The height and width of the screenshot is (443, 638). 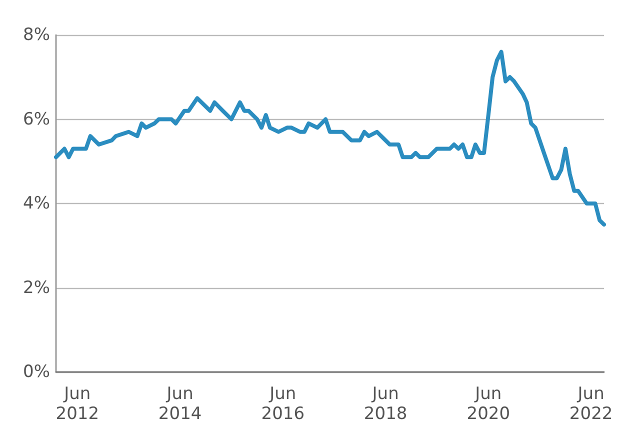 I want to click on y-tick-label: 2%, so click(x=36, y=288).